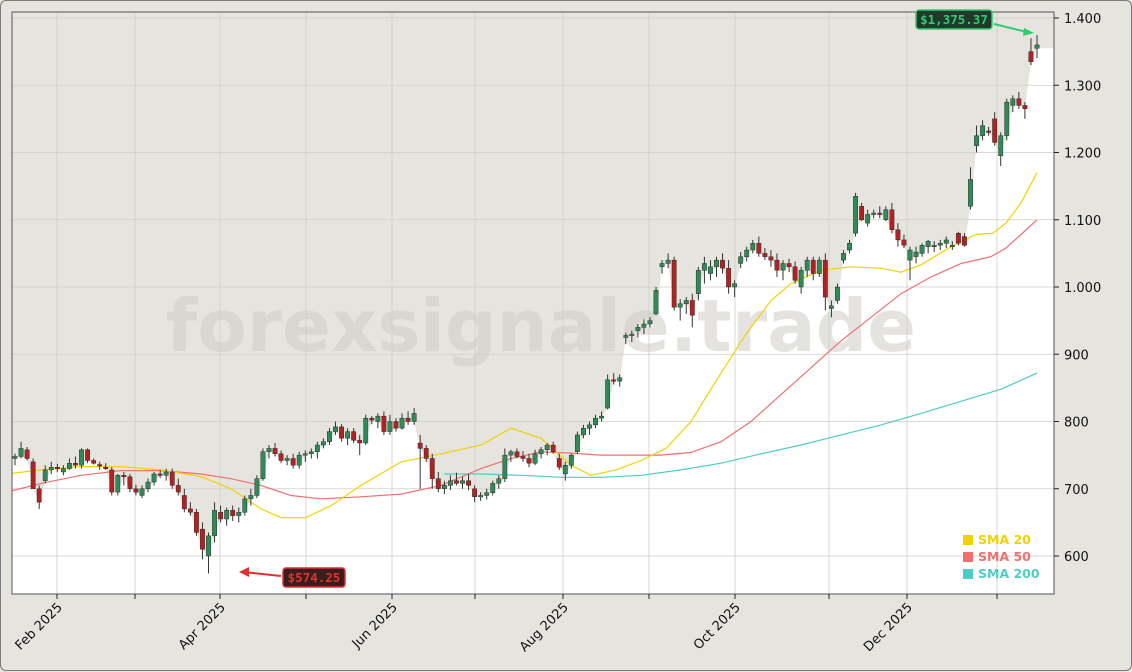 This screenshot has height=672, width=1132. Describe the element at coordinates (1076, 423) in the screenshot. I see `y-tick-label: 800` at that location.